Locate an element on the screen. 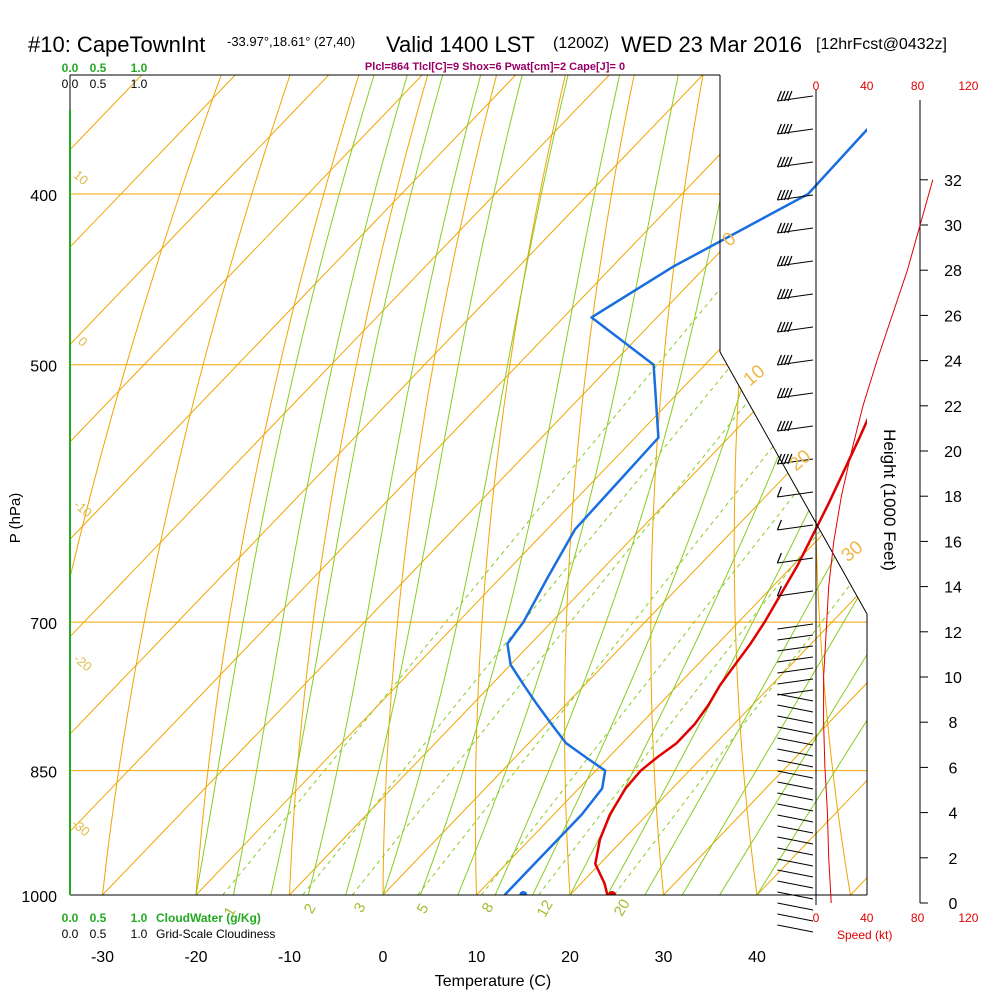 The width and height of the screenshot is (1000, 1000). height-tick-label: 26 is located at coordinates (953, 316).